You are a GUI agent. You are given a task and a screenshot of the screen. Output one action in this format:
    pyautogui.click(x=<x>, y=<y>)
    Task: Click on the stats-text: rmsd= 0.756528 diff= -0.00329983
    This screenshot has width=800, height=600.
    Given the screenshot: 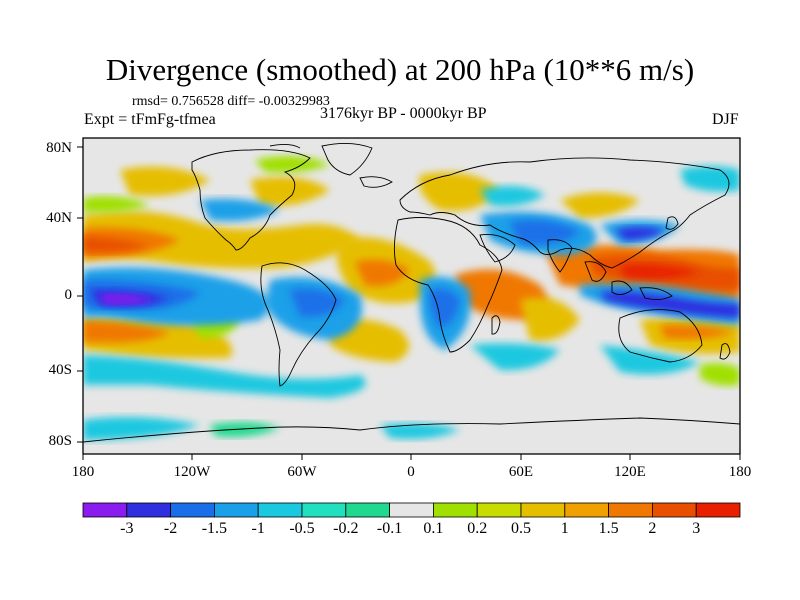 What is the action you would take?
    pyautogui.click(x=231, y=101)
    